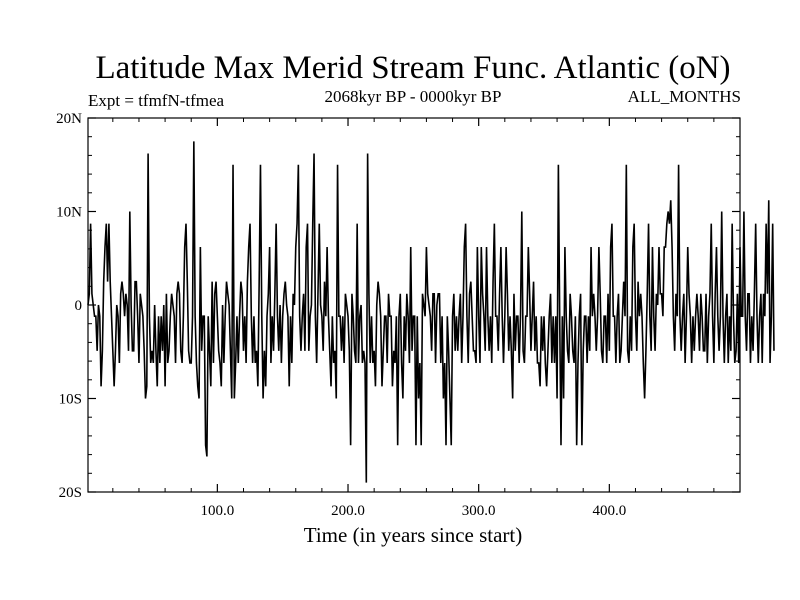  Describe the element at coordinates (413, 535) in the screenshot. I see `x-axis-label: Time (in years since start)` at that location.